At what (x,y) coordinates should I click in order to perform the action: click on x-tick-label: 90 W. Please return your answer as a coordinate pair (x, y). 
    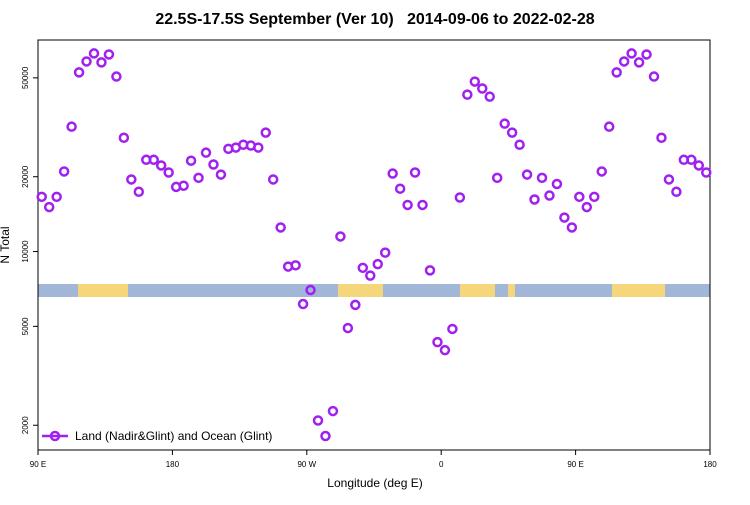
    Looking at the image, I should click on (306, 464).